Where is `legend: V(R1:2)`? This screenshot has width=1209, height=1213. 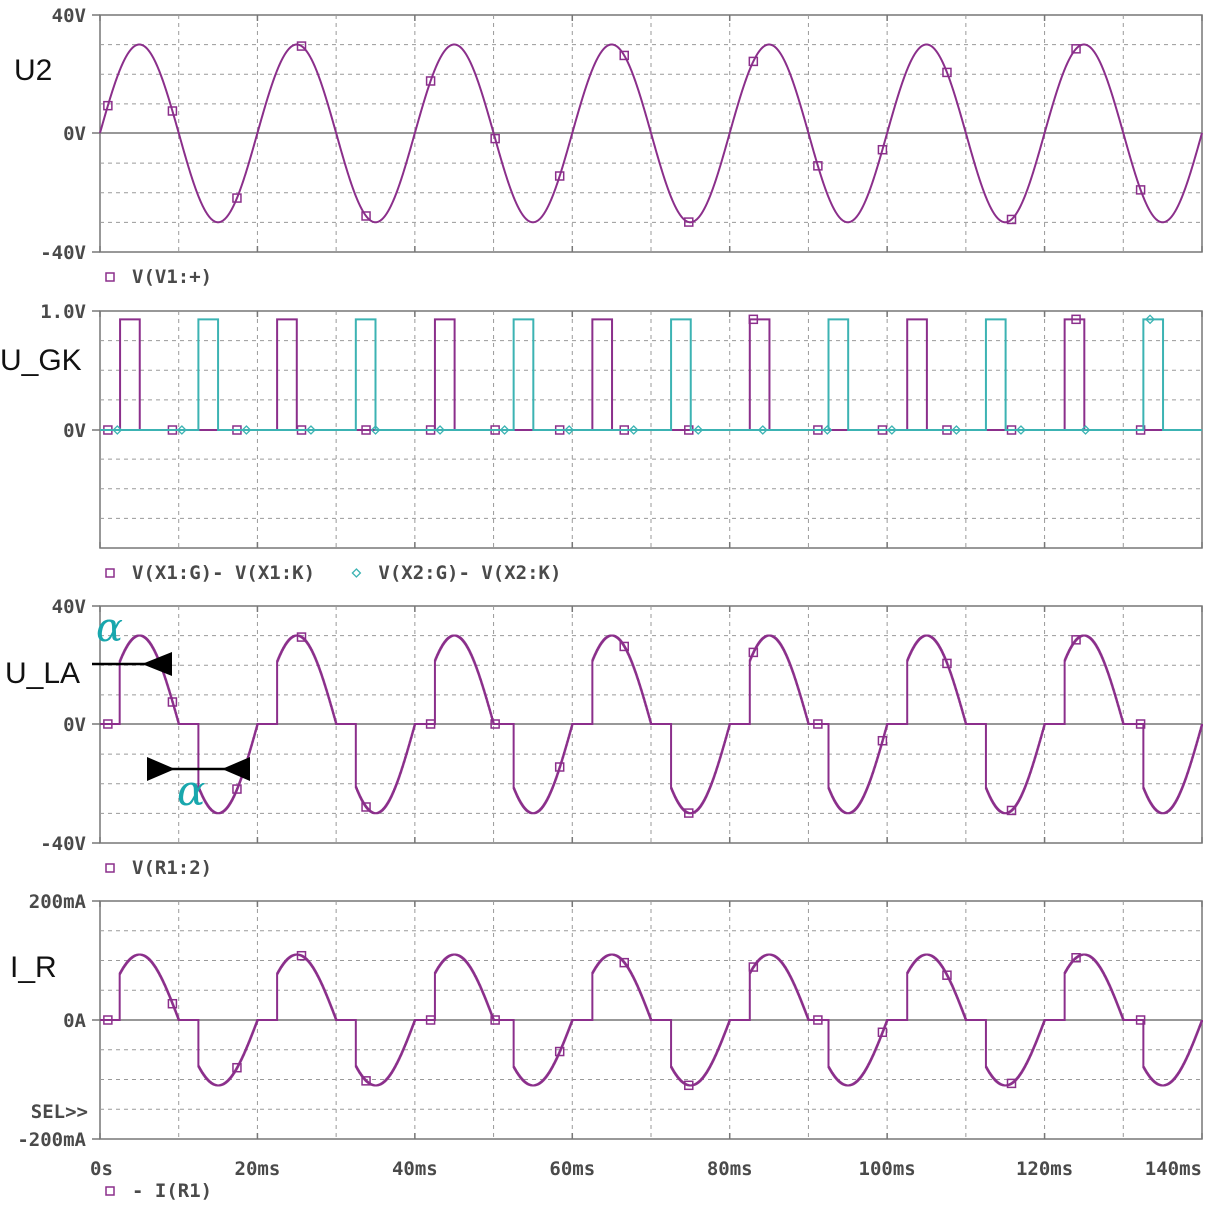
legend: V(R1:2) is located at coordinates (159, 868).